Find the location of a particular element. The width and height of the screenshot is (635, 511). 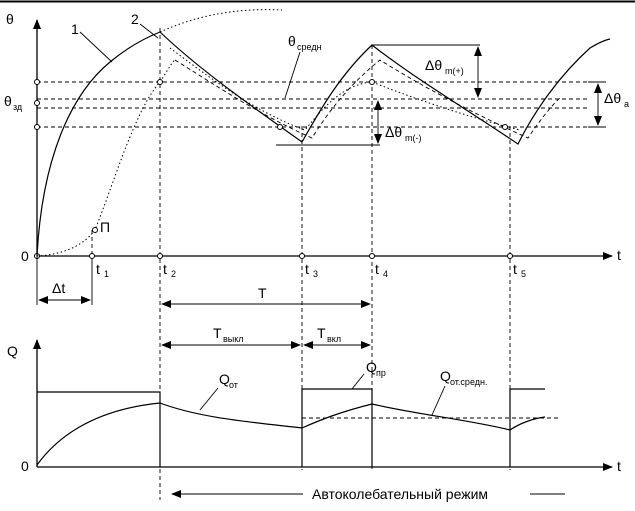

curve-1-leader is located at coordinates (96, 47).